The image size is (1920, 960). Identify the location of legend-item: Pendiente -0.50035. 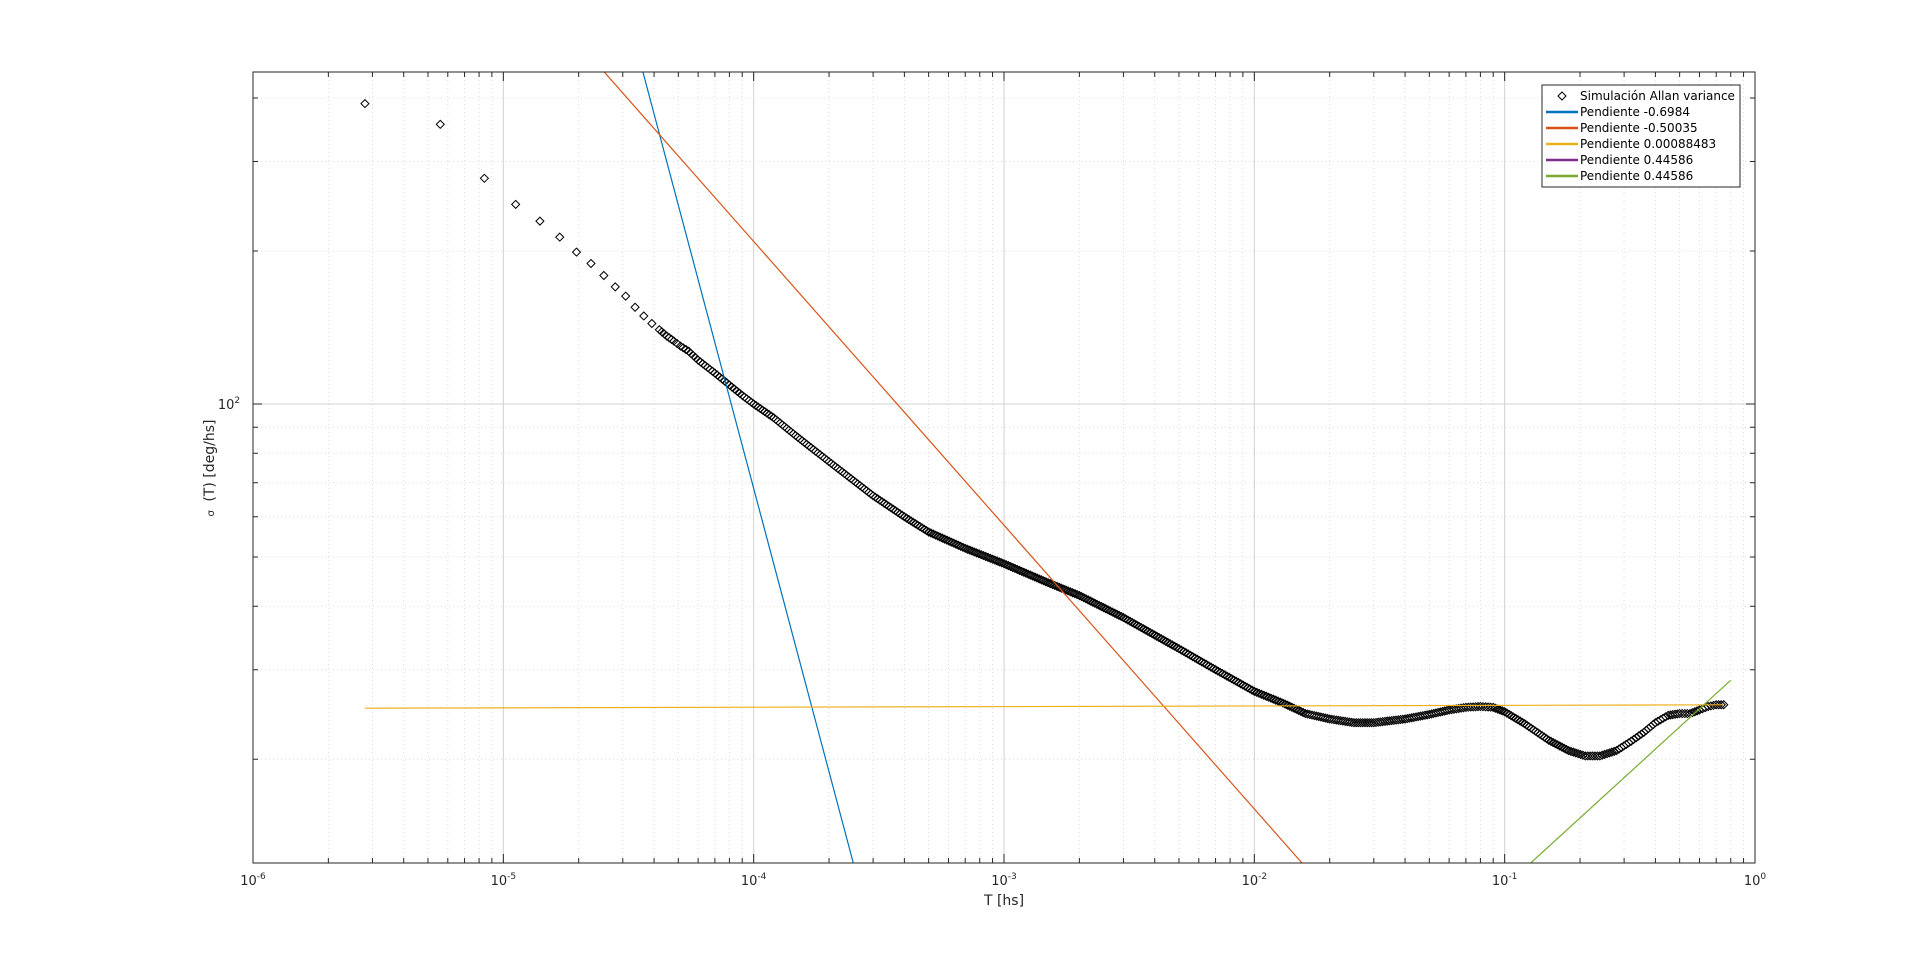
(1622, 128).